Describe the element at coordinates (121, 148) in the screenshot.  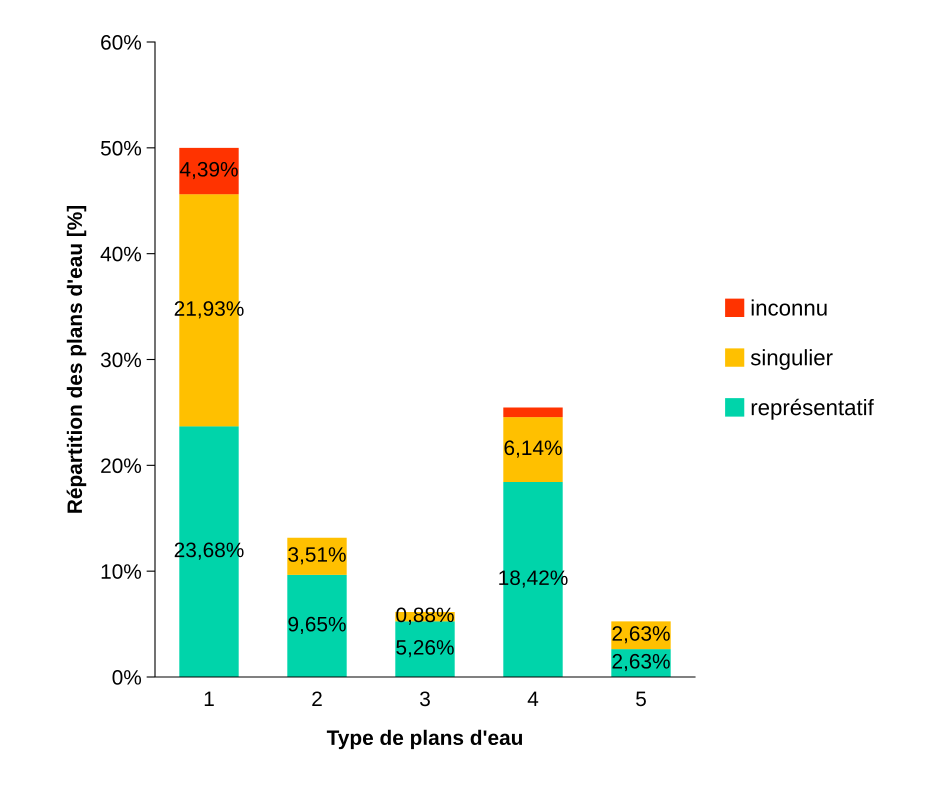
I see `y-tick-label: 50%` at that location.